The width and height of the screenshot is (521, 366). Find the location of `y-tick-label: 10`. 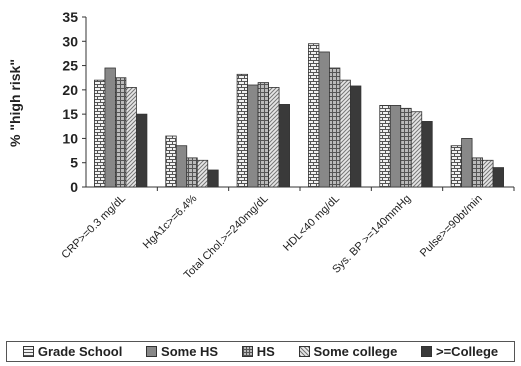

y-tick-label: 10 is located at coordinates (70, 138).